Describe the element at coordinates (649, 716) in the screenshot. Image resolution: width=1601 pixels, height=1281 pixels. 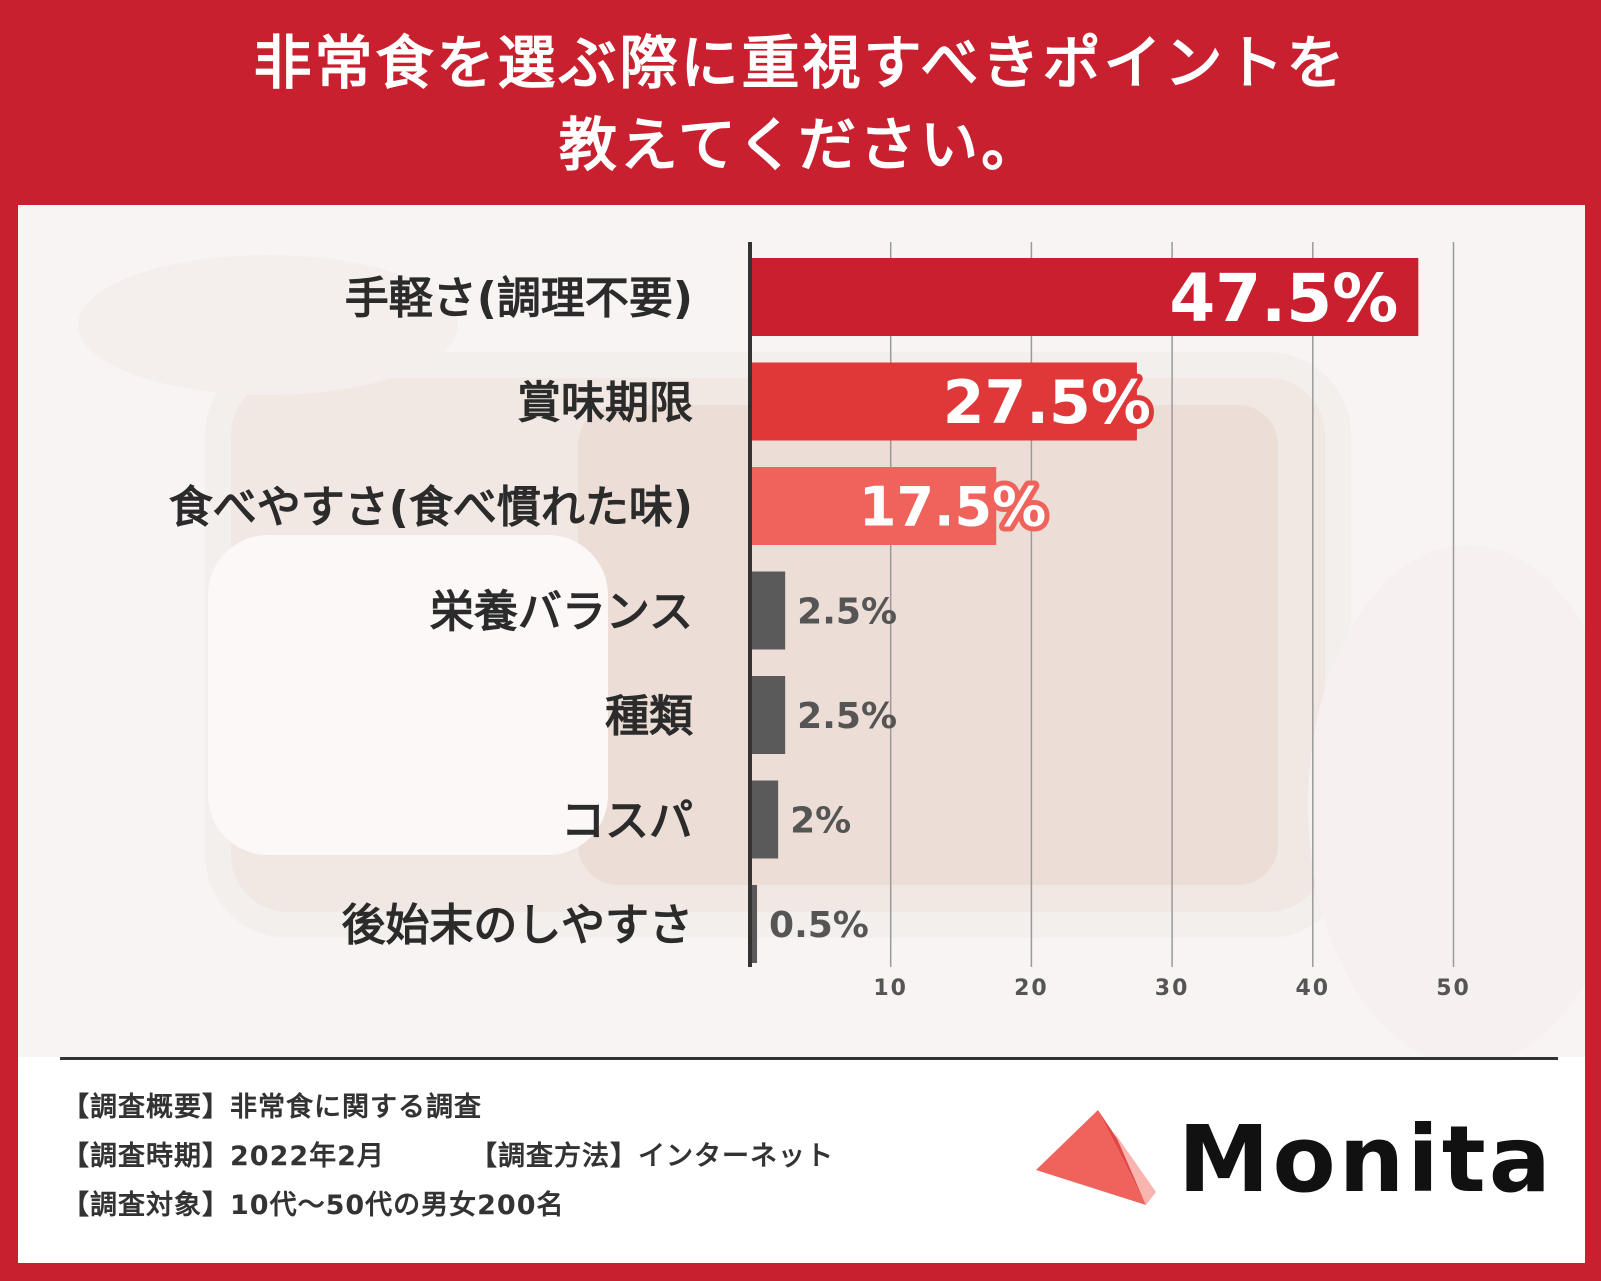
I see `category-label: 種類` at that location.